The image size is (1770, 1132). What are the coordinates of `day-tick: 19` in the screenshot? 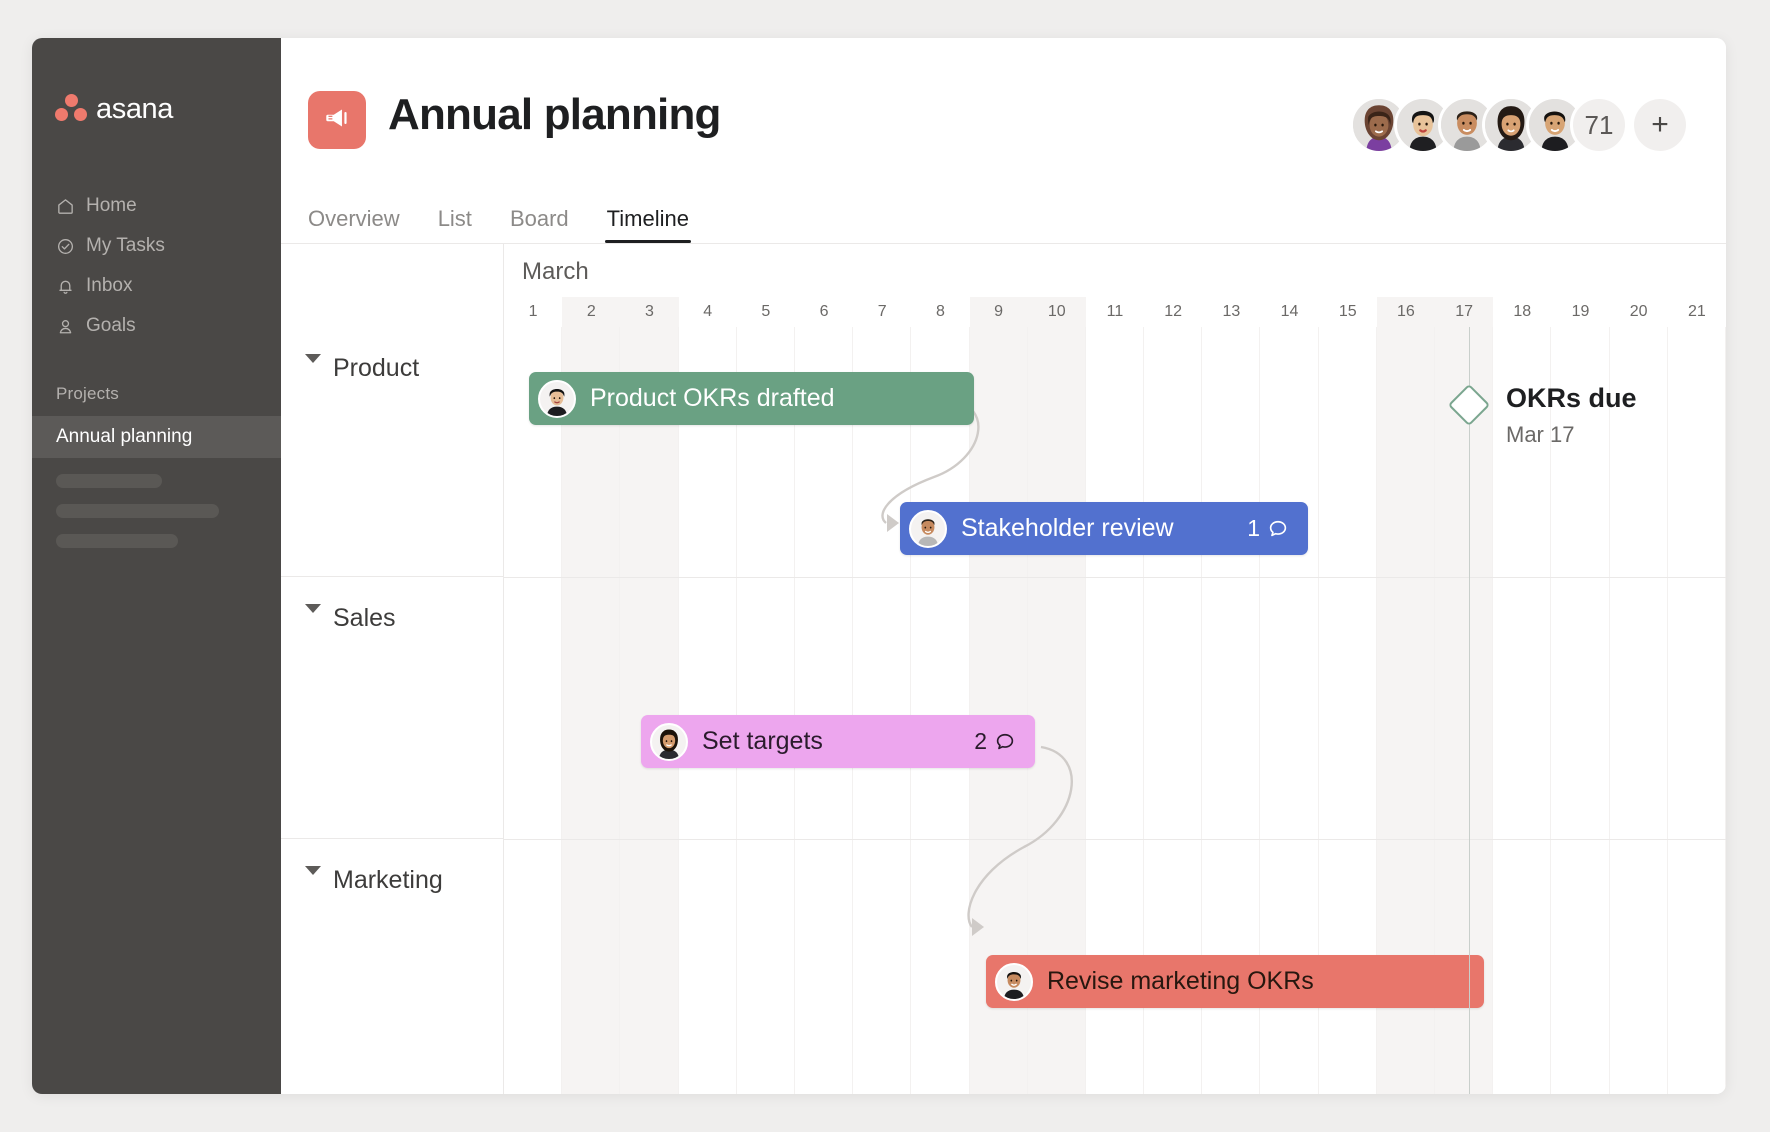 It's located at (1580, 311).